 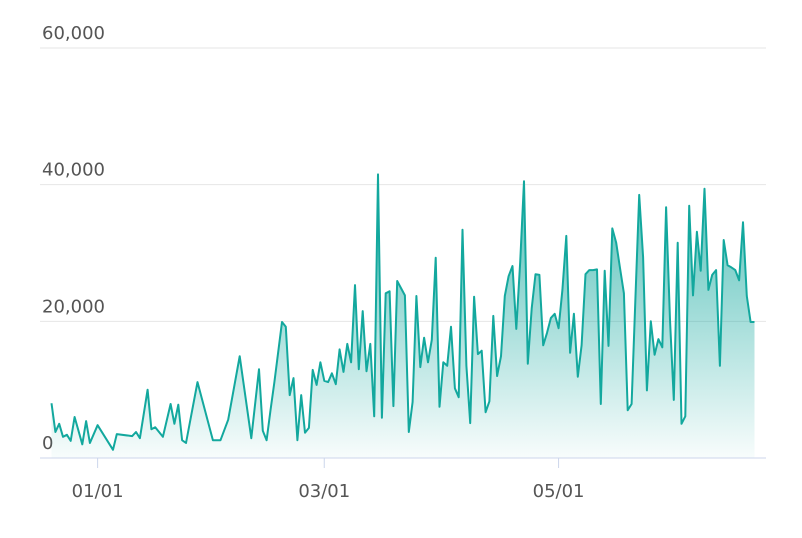 I want to click on y-tick-label: 40,000, so click(x=73, y=170).